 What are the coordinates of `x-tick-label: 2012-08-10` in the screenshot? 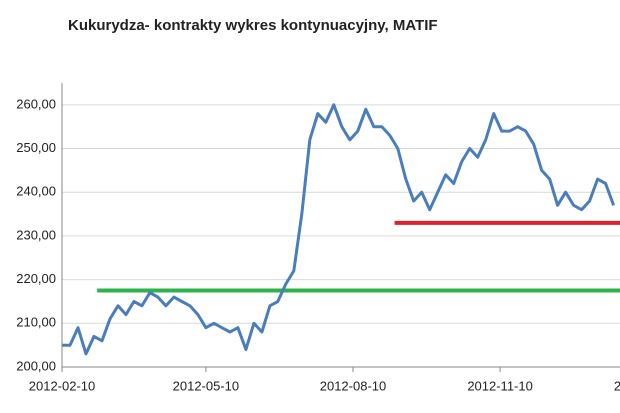 It's located at (353, 385).